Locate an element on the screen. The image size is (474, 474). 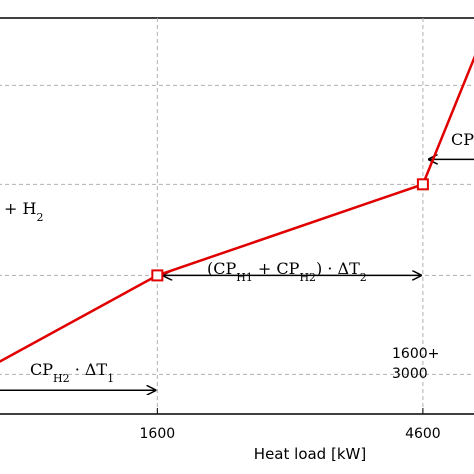
x-axis-label: Heat load [kW] is located at coordinates (310, 454).